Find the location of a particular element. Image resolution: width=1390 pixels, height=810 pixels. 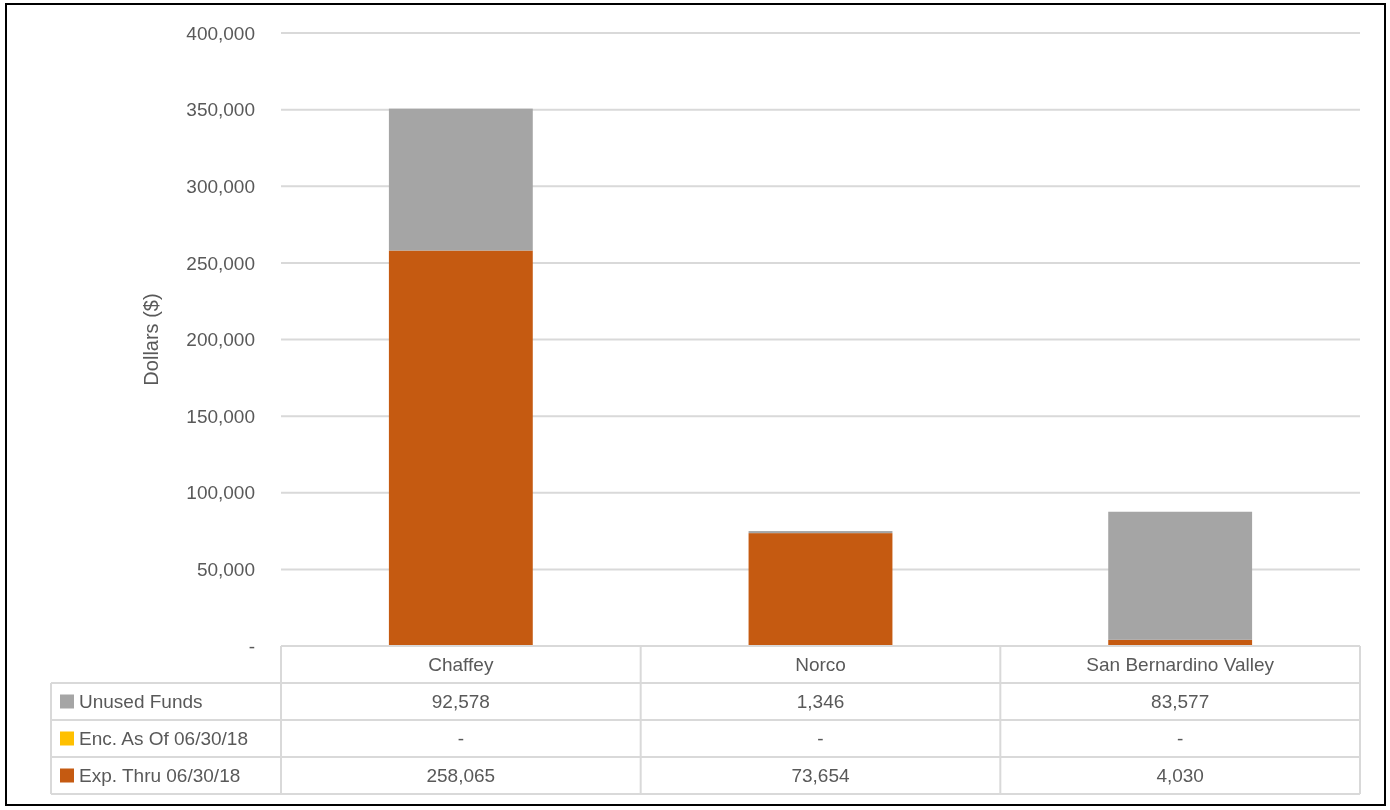

x-tick-label: Chaffey is located at coordinates (461, 665).